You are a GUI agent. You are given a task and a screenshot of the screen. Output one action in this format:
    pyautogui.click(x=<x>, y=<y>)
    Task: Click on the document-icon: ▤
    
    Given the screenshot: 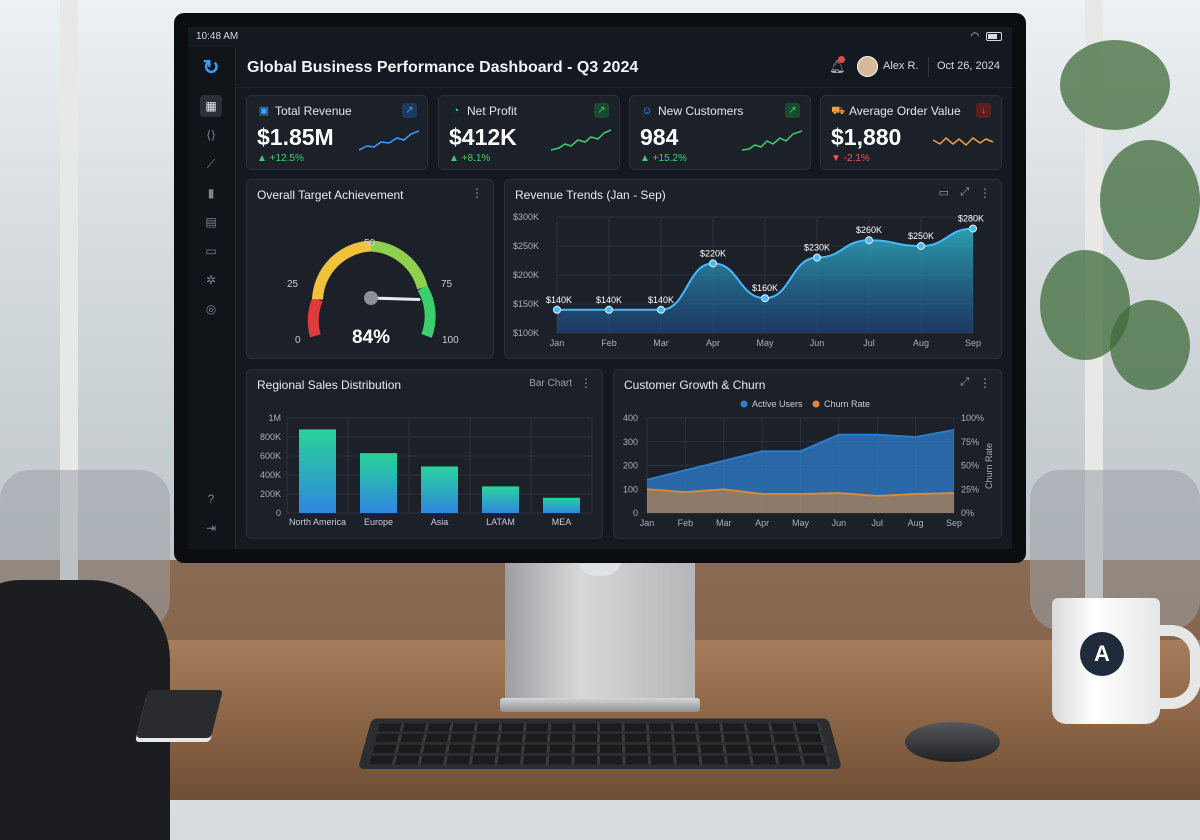 What is the action you would take?
    pyautogui.click(x=211, y=222)
    